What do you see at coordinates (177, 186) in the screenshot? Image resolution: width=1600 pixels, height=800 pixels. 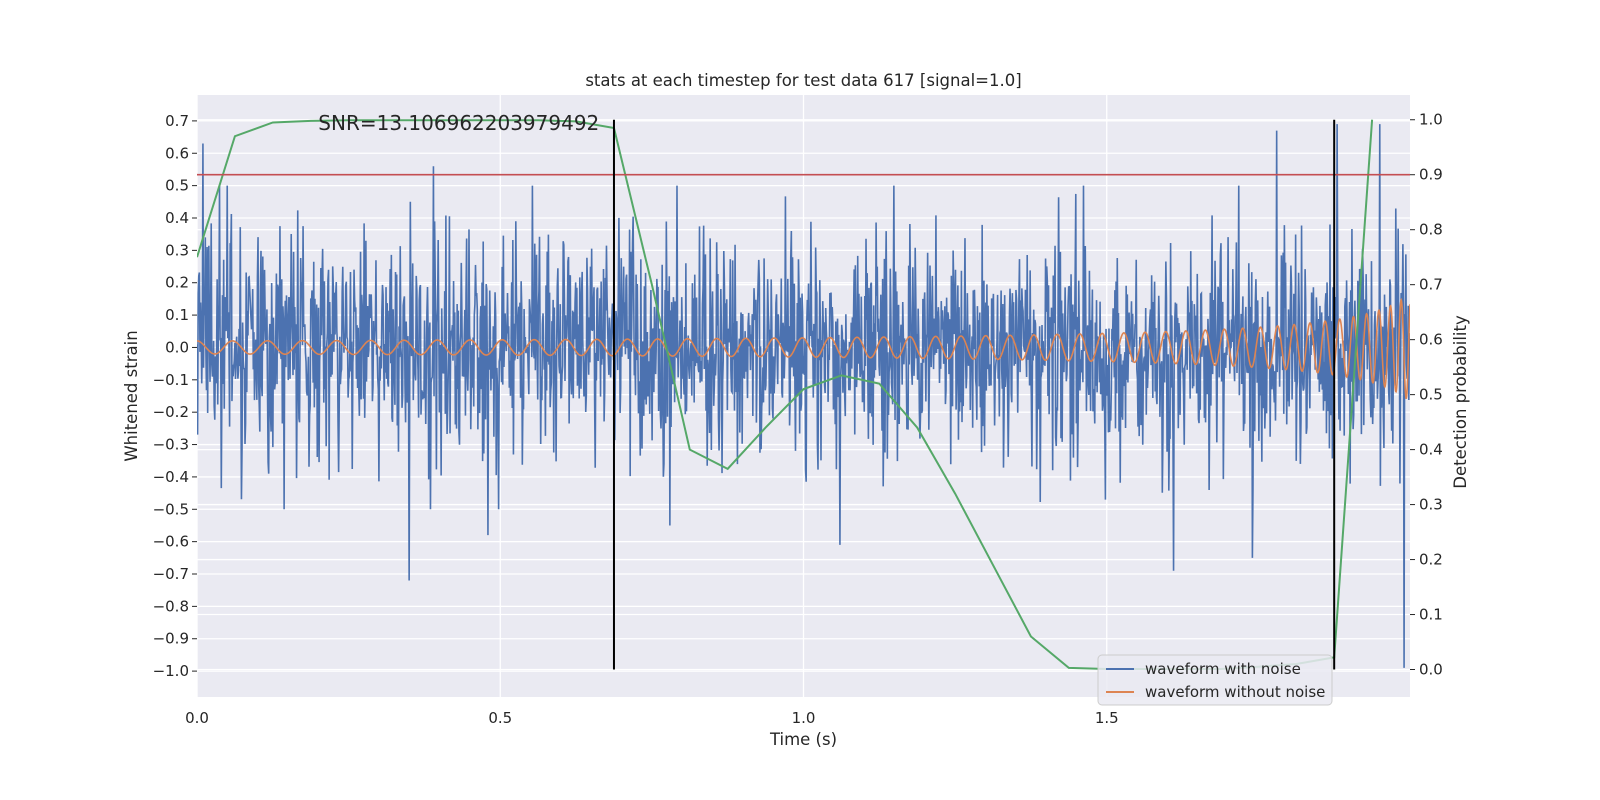 I see `y-tick-label: 0.5` at bounding box center [177, 186].